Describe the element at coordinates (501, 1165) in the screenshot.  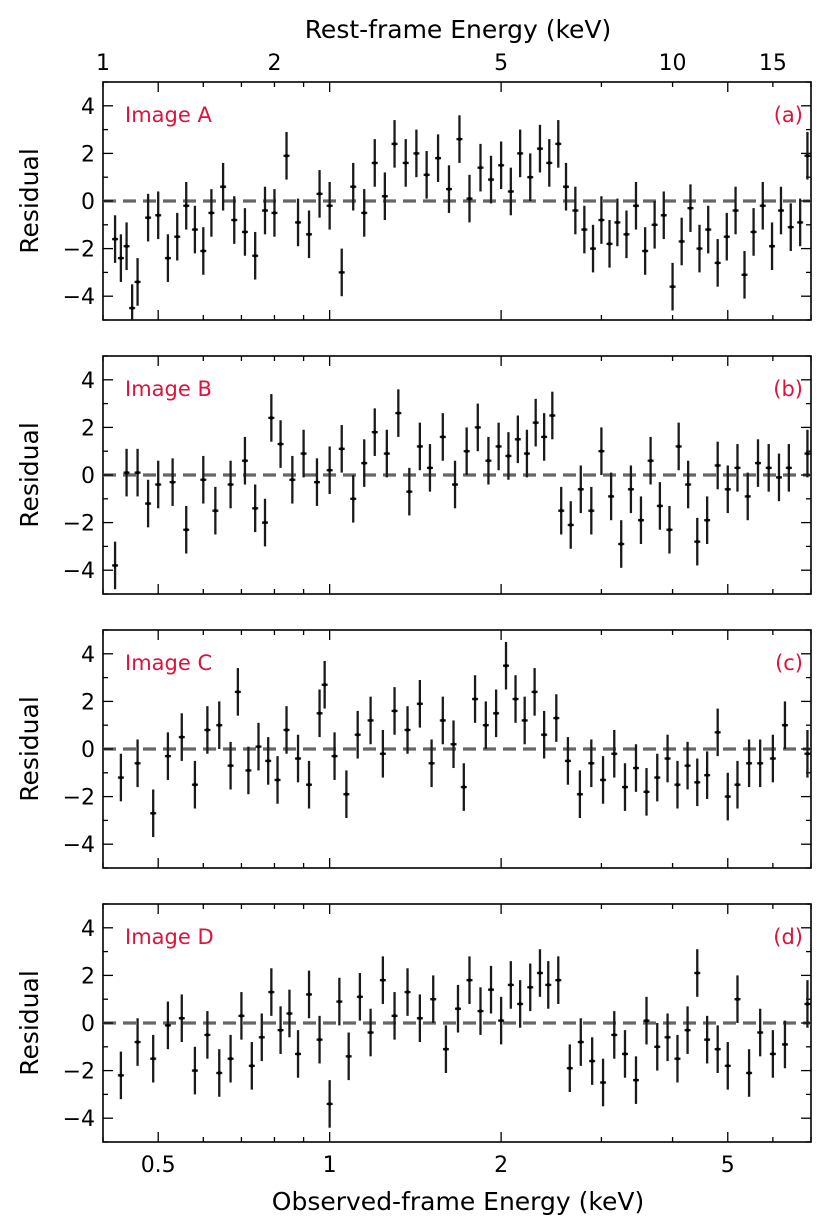
I see `bottom-tick-label: 2` at that location.